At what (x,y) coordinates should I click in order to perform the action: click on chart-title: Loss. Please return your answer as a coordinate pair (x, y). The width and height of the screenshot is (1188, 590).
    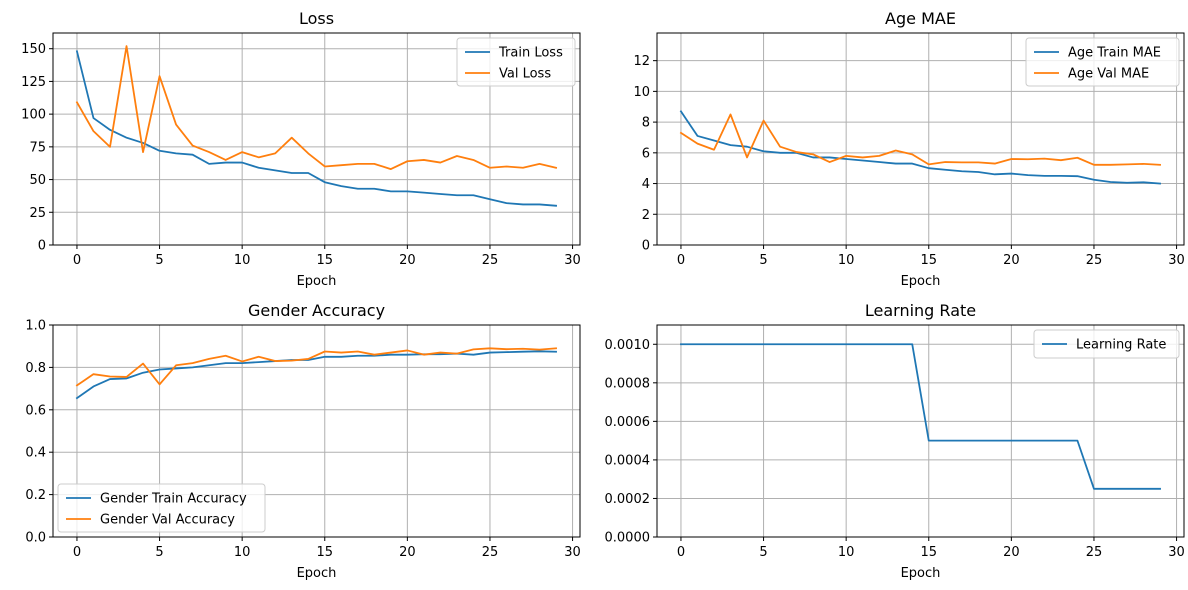
    Looking at the image, I should click on (316, 18).